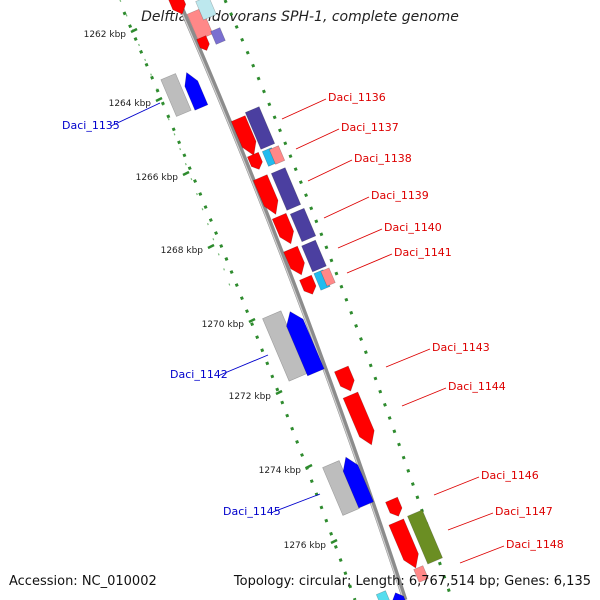 This screenshot has height=600, width=600. What do you see at coordinates (199, 374) in the screenshot?
I see `gene-label-forward: Daci_1142` at bounding box center [199, 374].